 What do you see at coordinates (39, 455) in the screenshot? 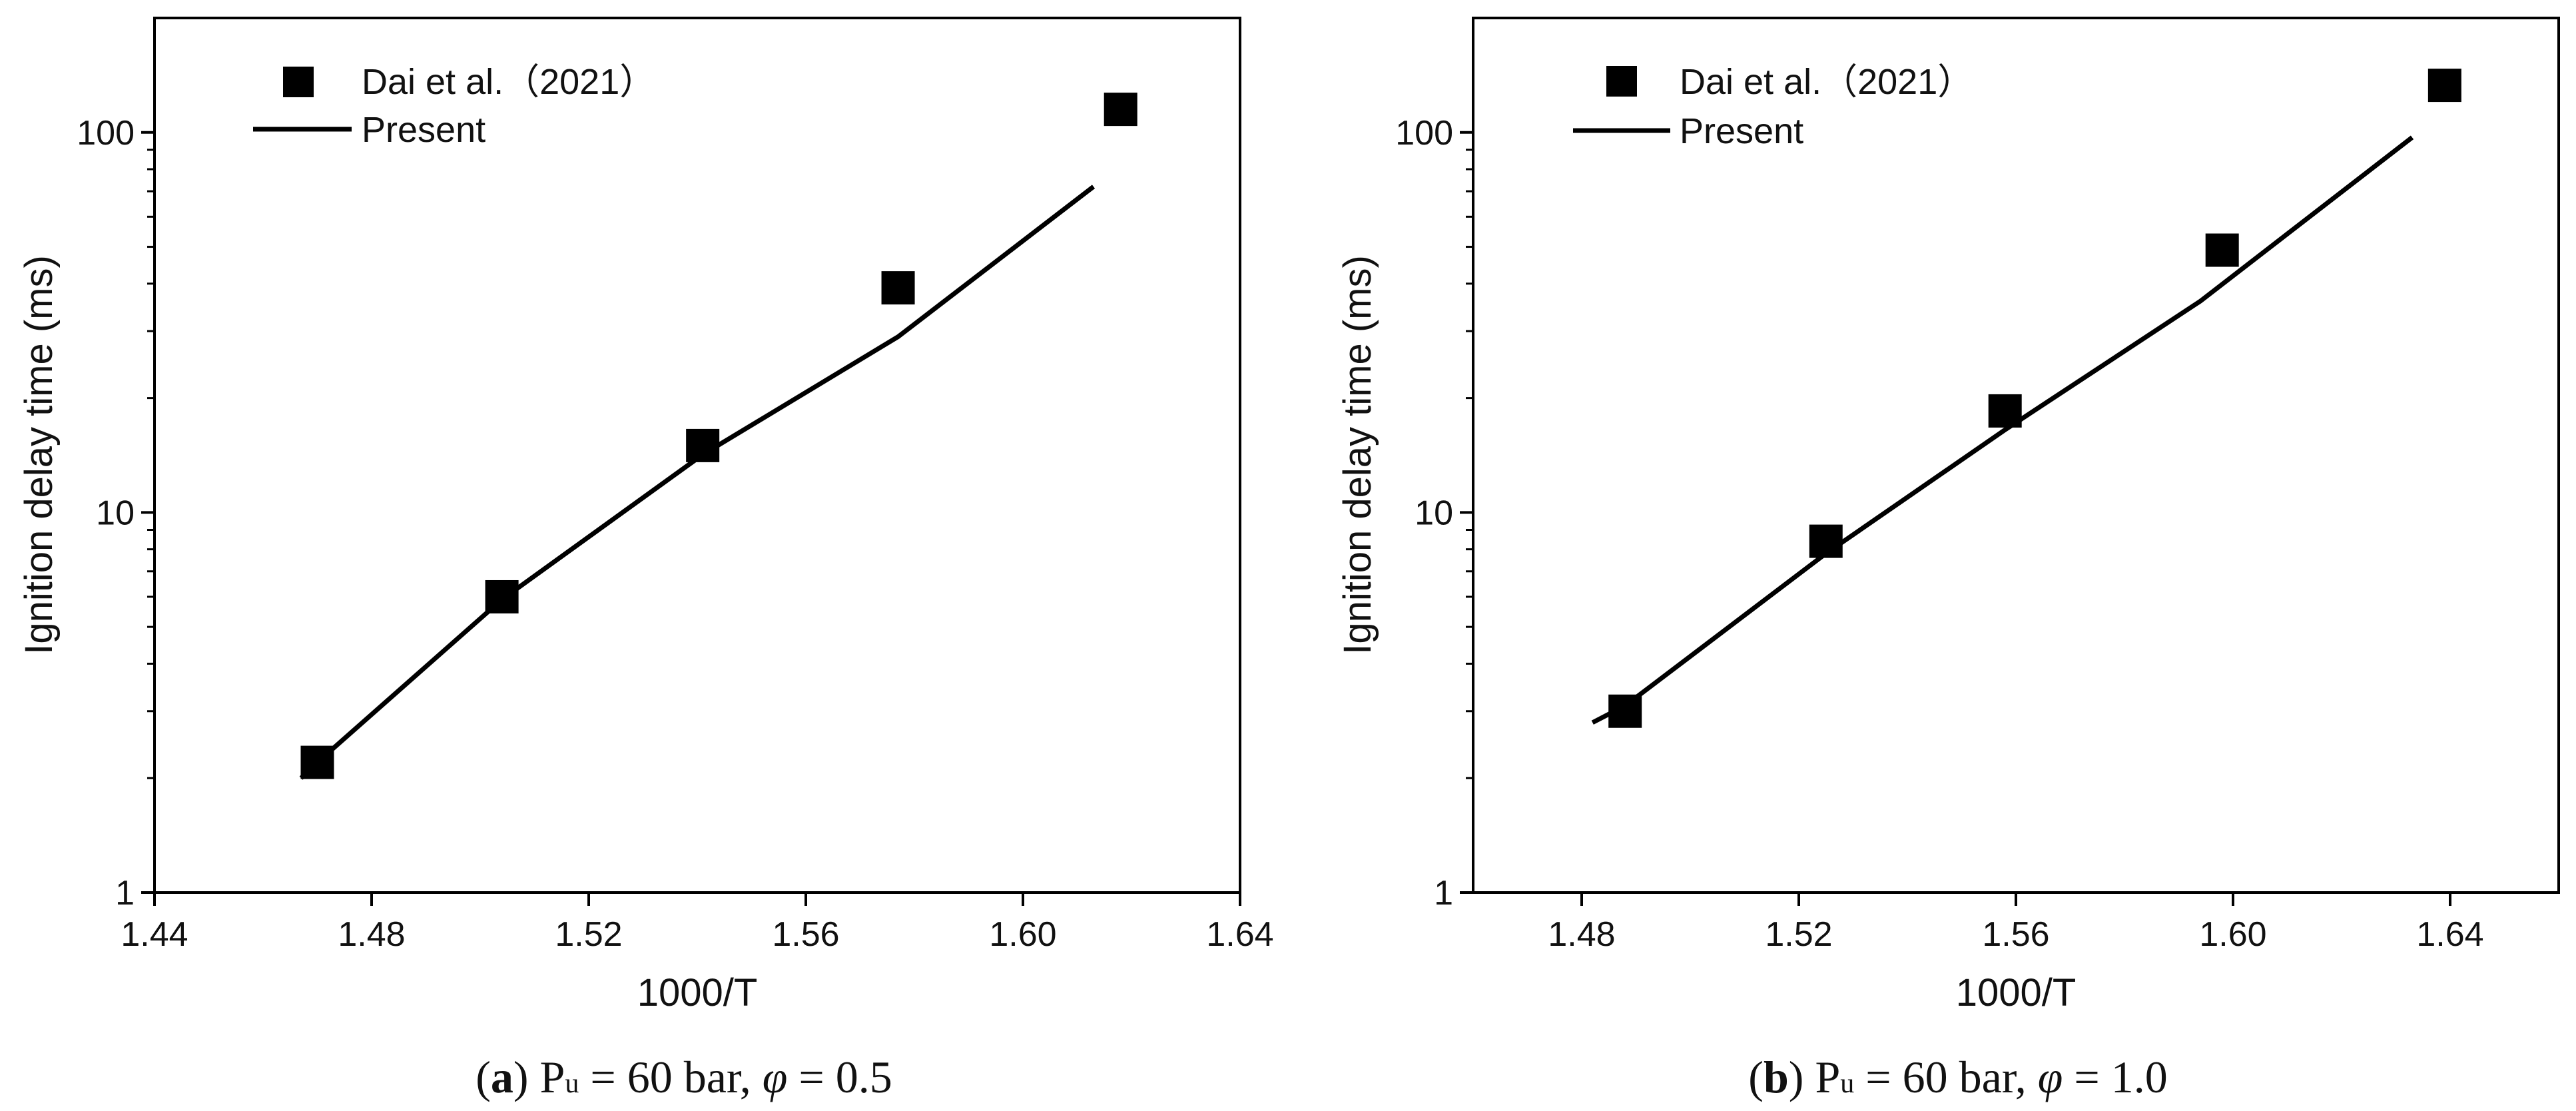
I see `y-axis-title-a: Ignition delay time (ms)` at bounding box center [39, 455].